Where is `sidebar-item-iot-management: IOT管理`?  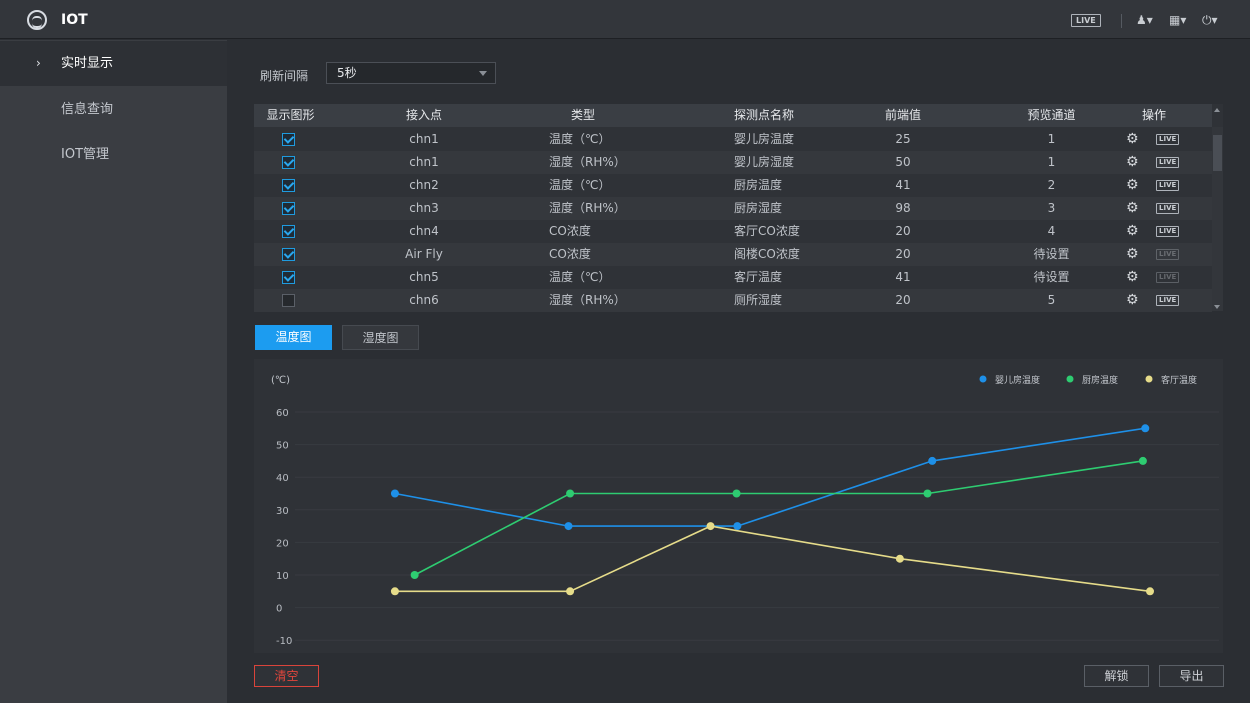 sidebar-item-iot-management: IOT管理 is located at coordinates (113, 154).